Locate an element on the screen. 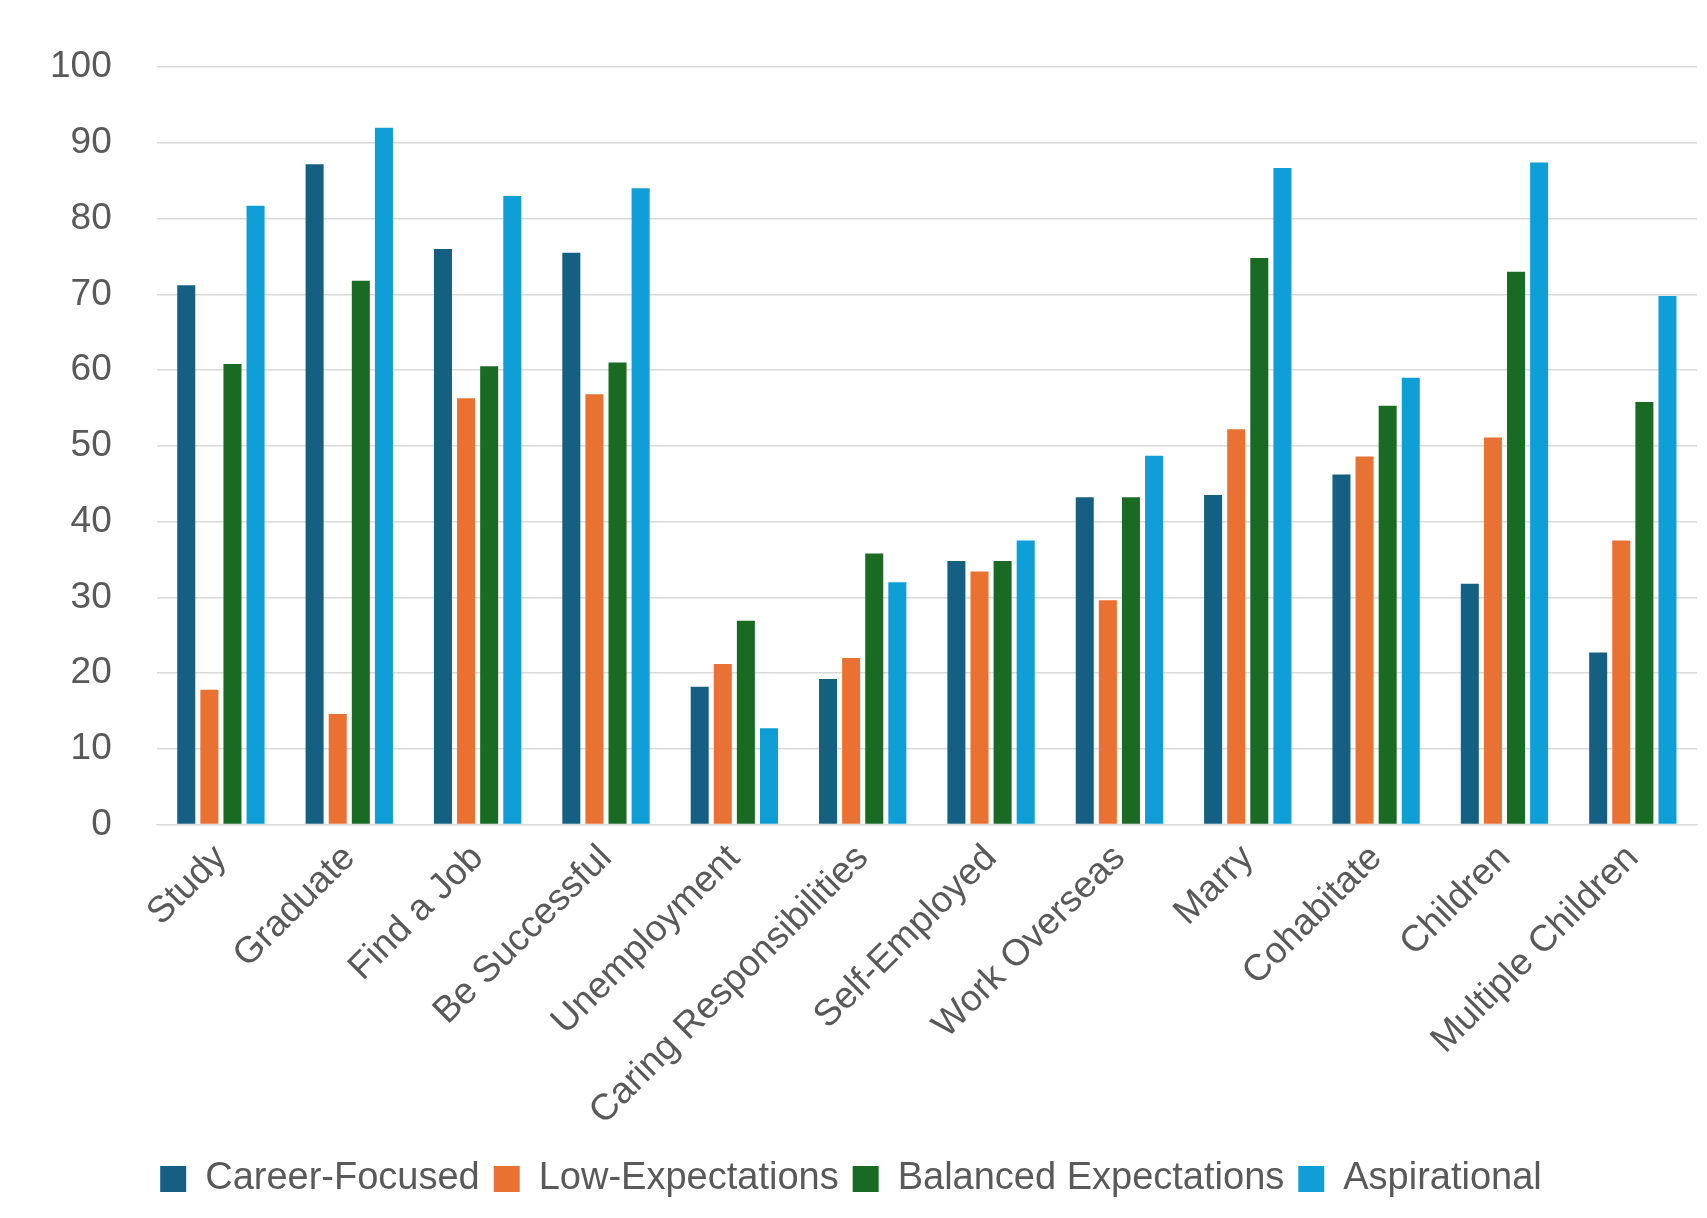 The width and height of the screenshot is (1707, 1218). y-tick-label: 70 is located at coordinates (91, 292).